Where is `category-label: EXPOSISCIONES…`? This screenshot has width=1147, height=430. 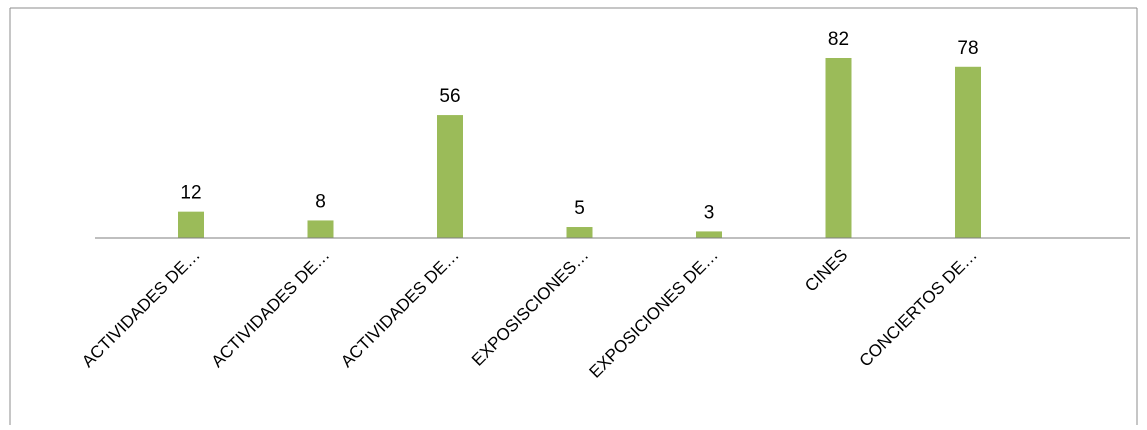
category-label: EXPOSISCIONES… is located at coordinates (530, 307).